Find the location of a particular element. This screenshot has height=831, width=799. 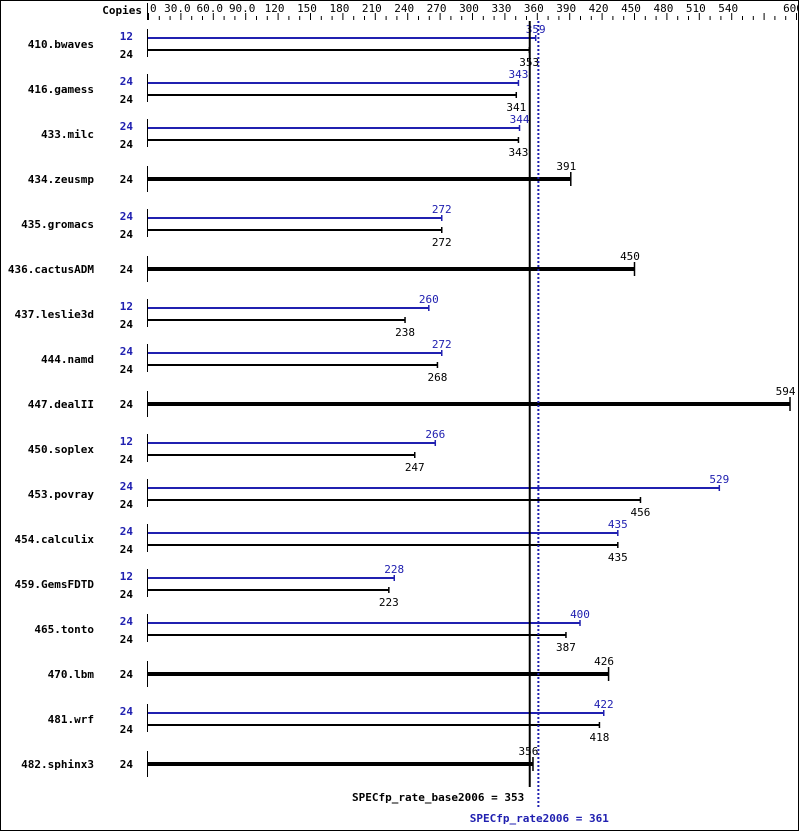

benchmark-label: 436.cactusADM is located at coordinates (51, 269).